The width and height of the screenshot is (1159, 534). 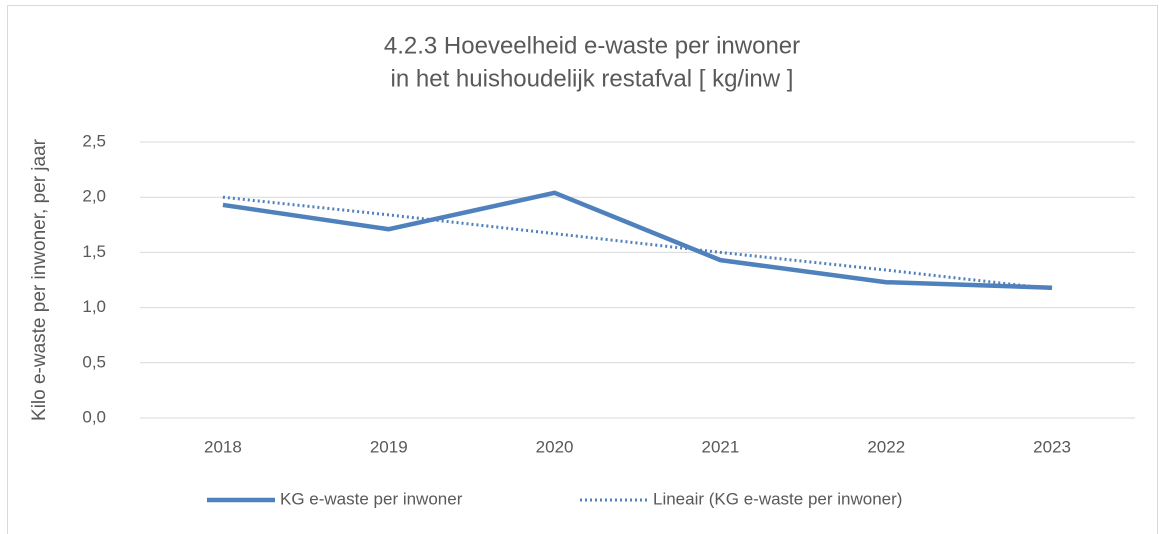 What do you see at coordinates (592, 45) in the screenshot?
I see `chart-title: 4.2.3 Hoeveelheid e-waste per inwoner` at bounding box center [592, 45].